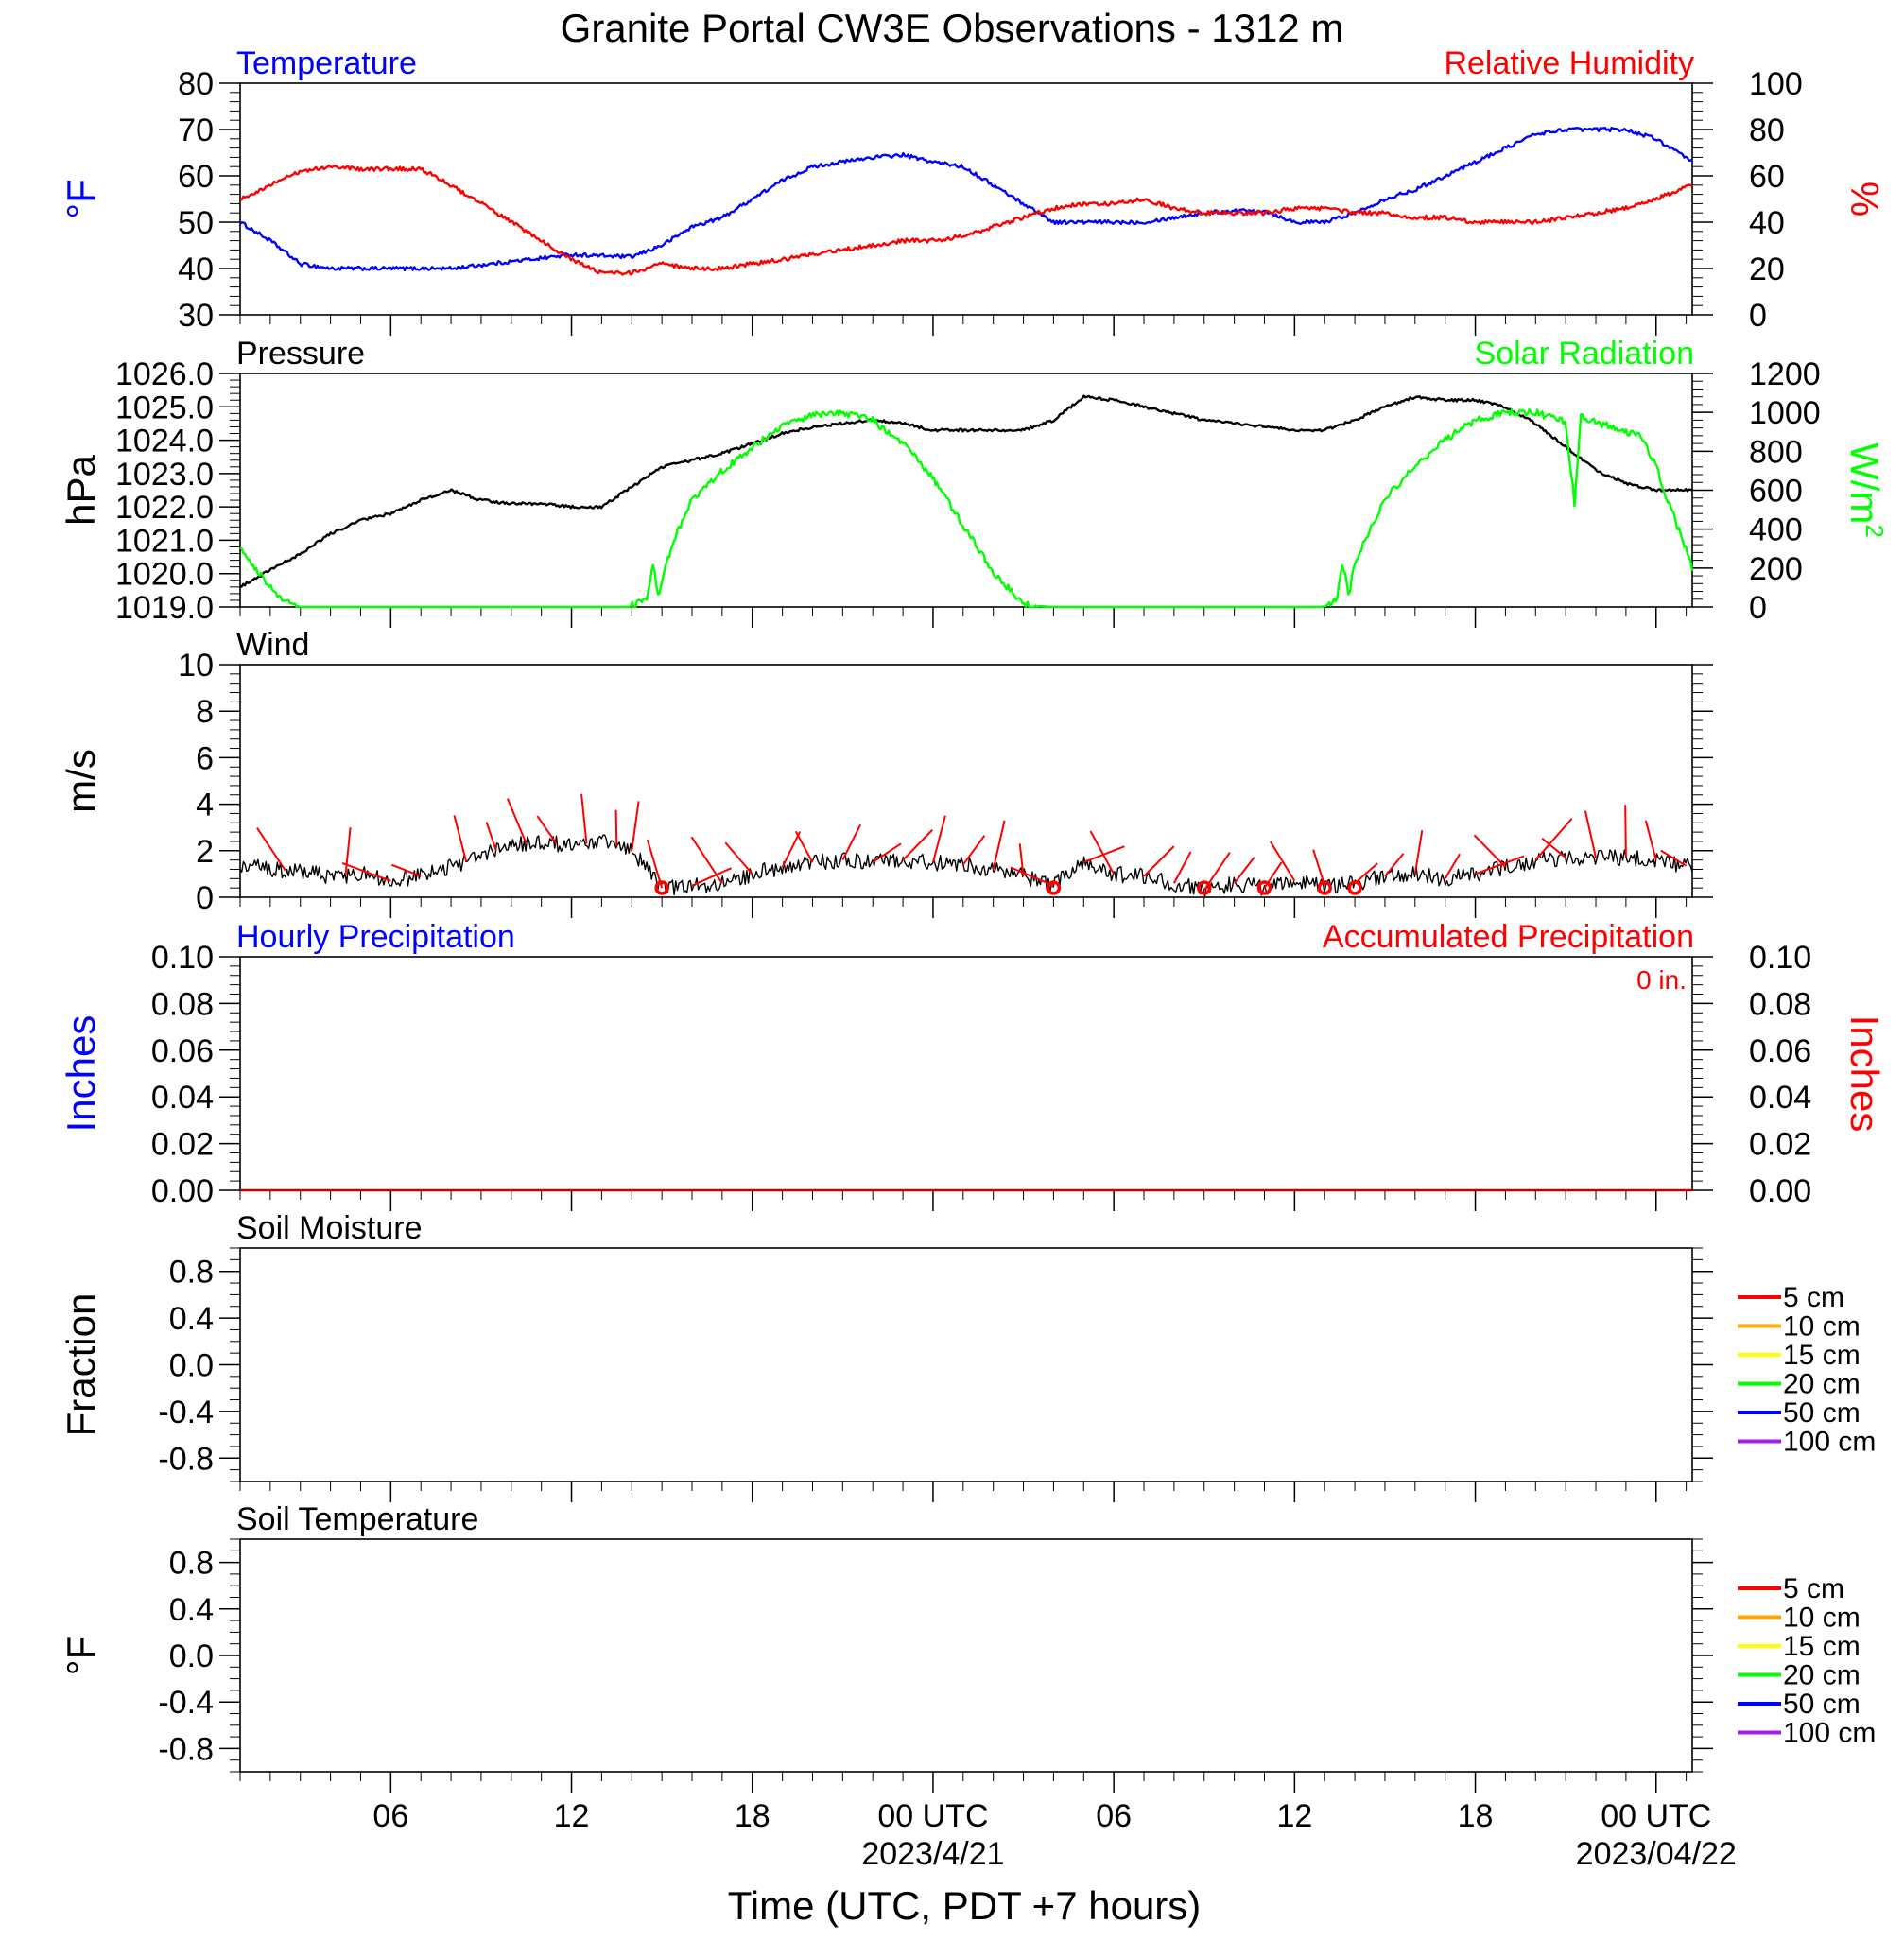 This screenshot has width=1904, height=1941. I want to click on y-axis-label-left: Fraction, so click(81, 1365).